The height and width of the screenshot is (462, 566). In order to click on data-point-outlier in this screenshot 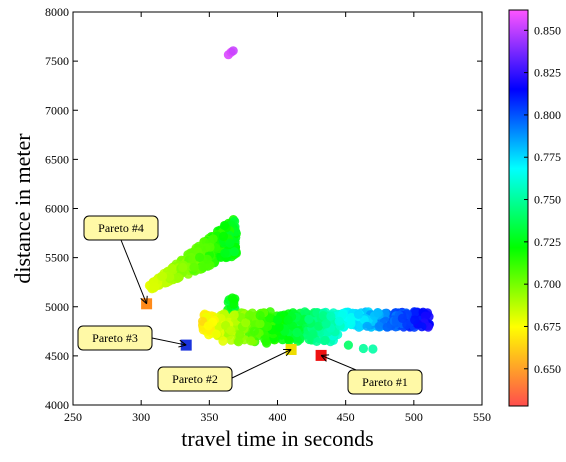, I will do `click(233, 51)`.